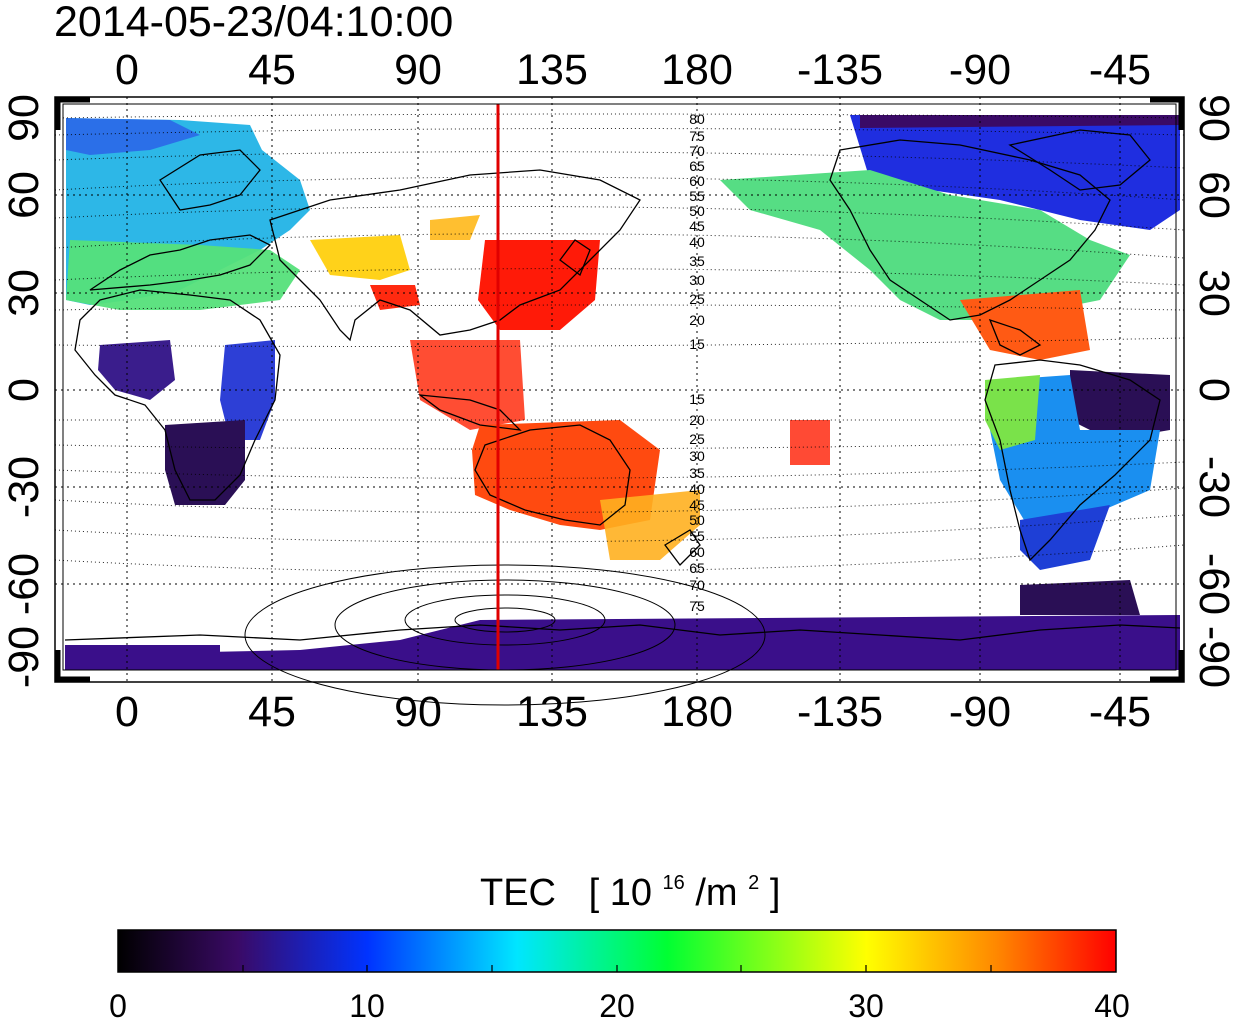 The height and width of the screenshot is (1021, 1235). I want to click on lat-tick-right: -90, so click(1212, 657).